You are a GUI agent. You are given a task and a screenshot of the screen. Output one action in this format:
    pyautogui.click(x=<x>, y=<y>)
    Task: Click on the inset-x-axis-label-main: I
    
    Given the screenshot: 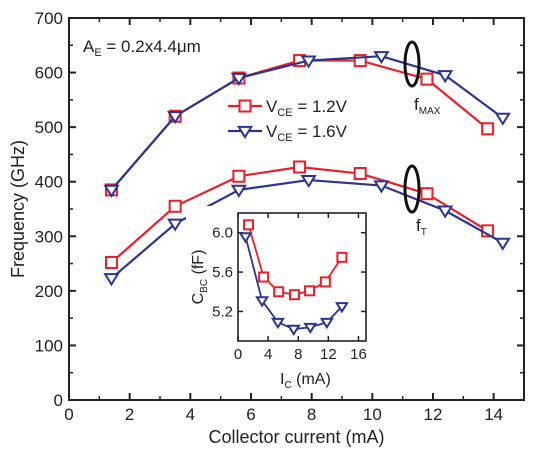 What is the action you would take?
    pyautogui.click(x=282, y=379)
    